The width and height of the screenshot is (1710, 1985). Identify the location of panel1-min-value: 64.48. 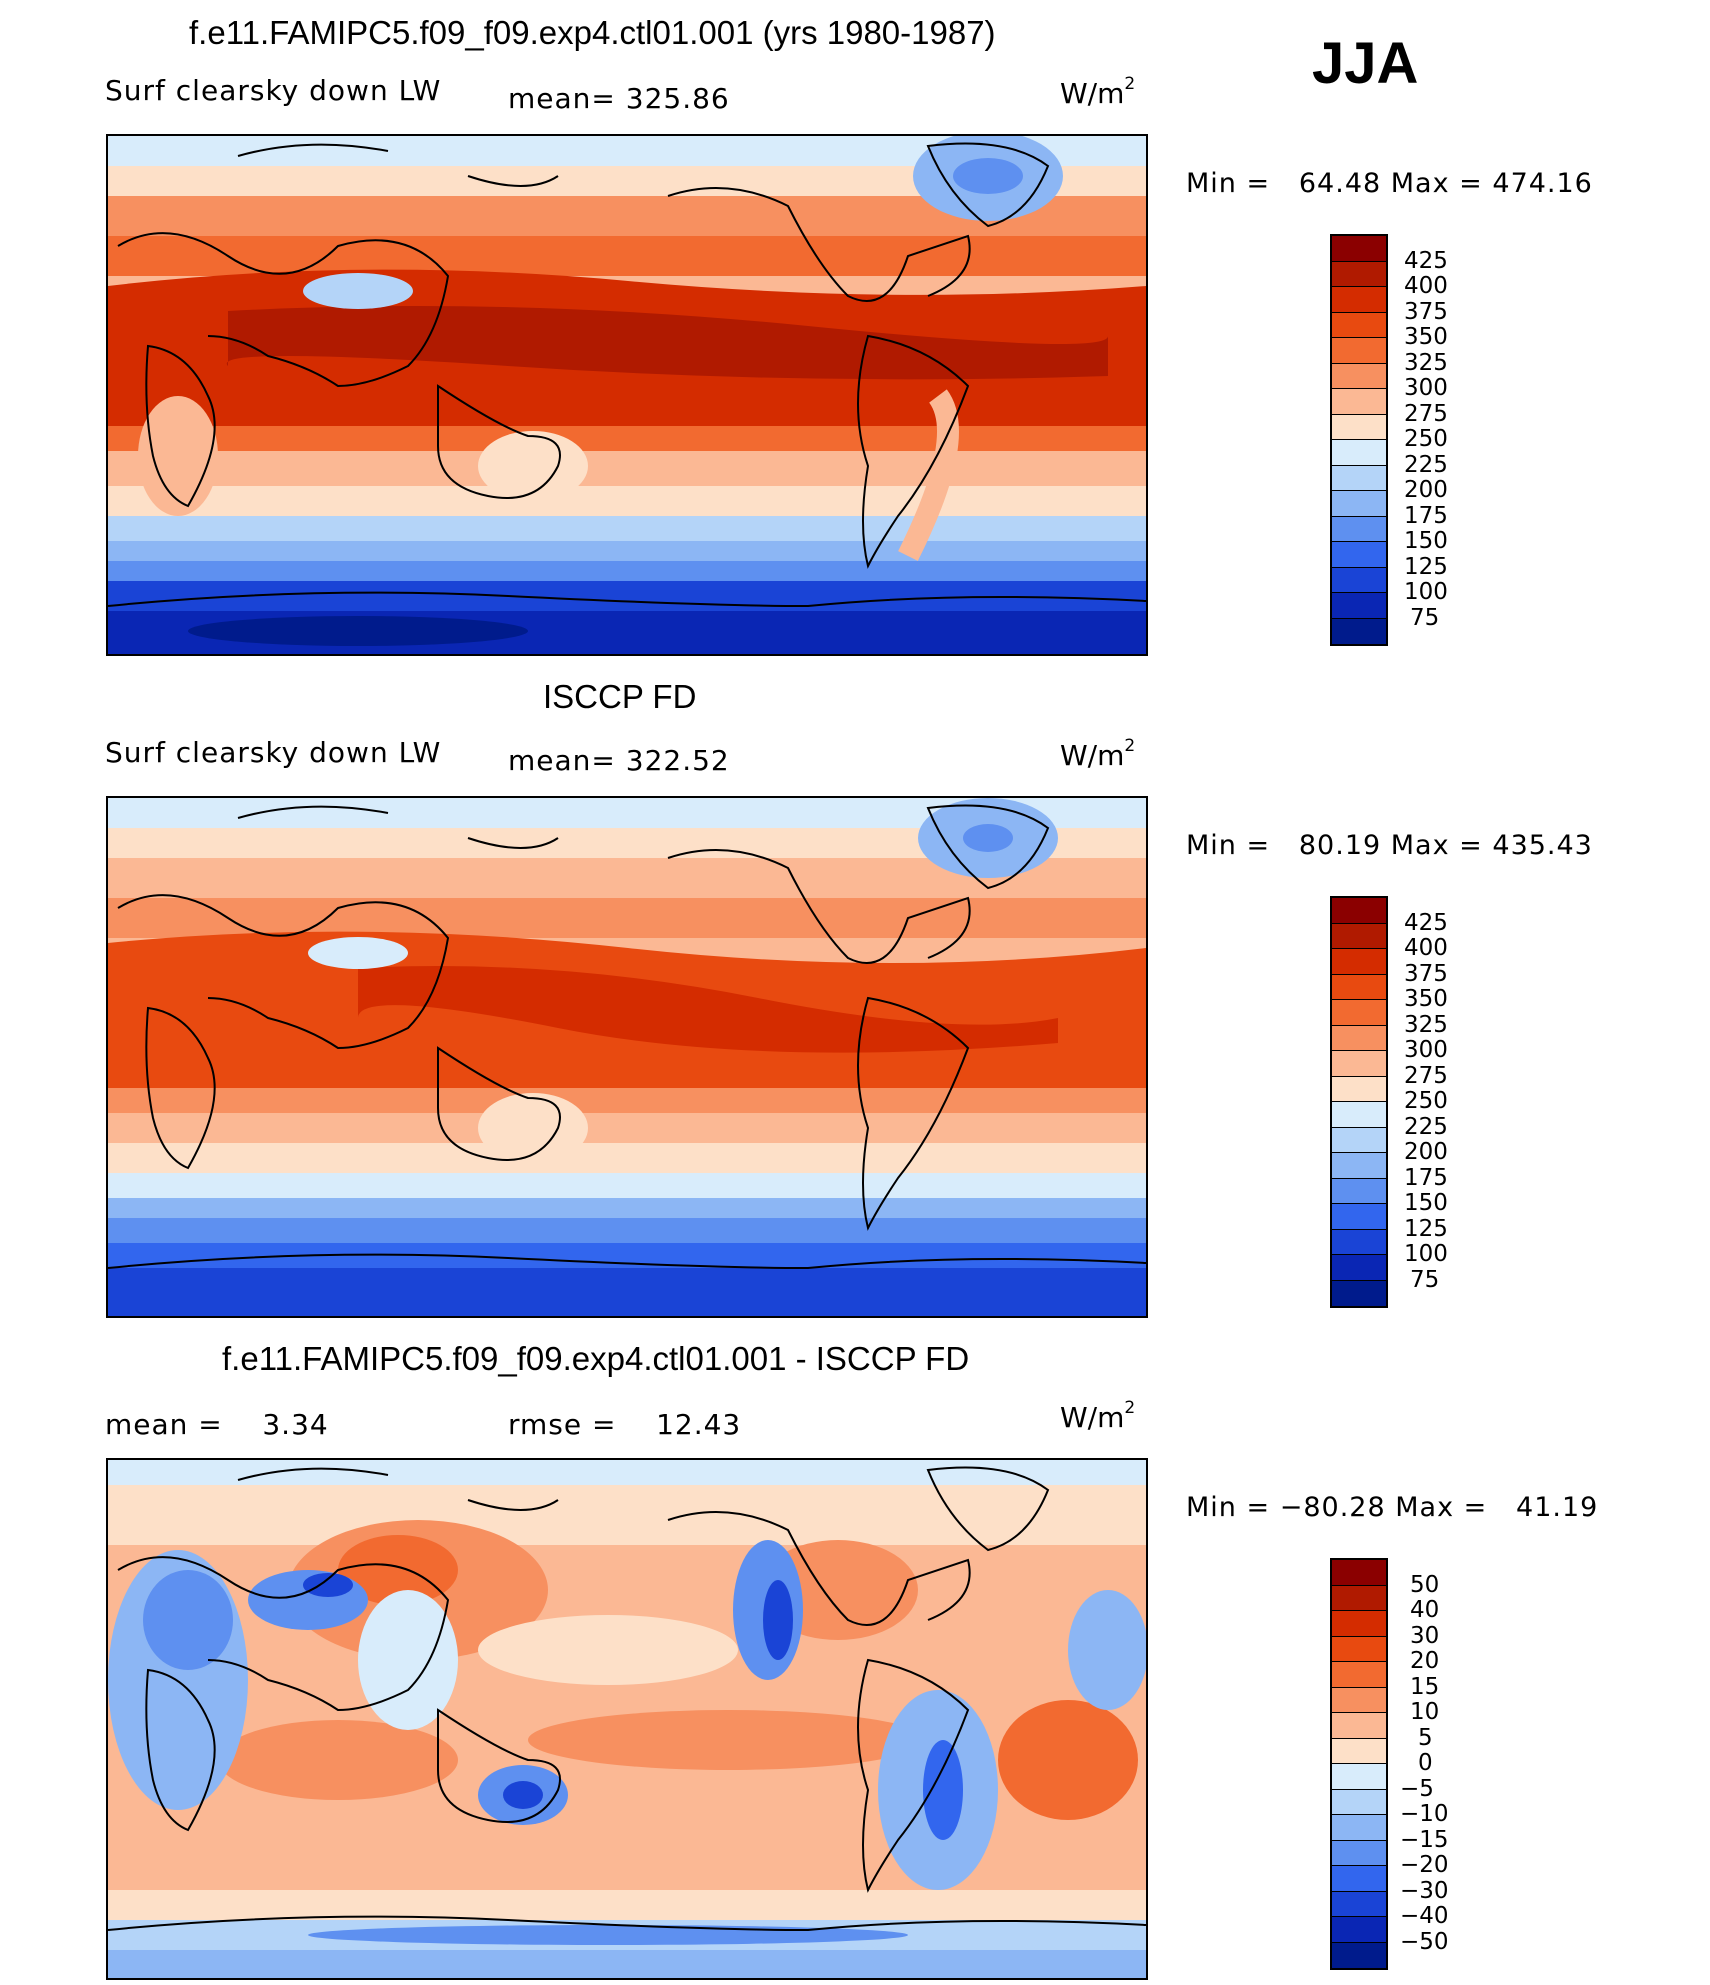
(1340, 183).